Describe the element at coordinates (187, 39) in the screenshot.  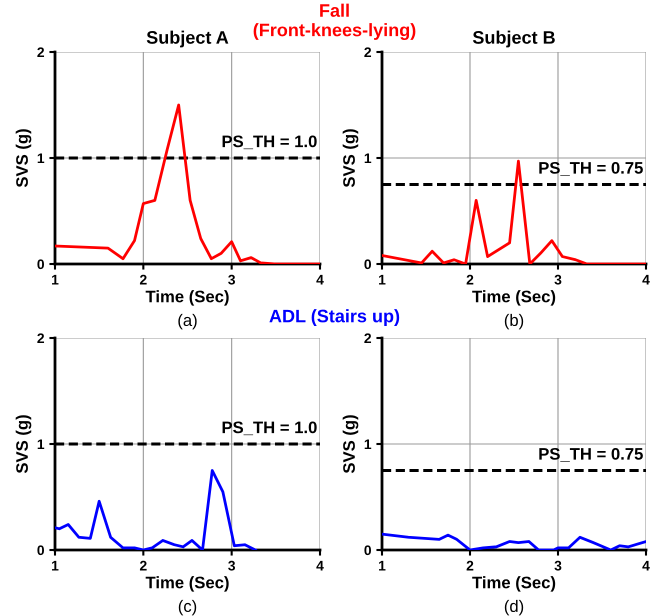
I see `chart-title: Subject A` at that location.